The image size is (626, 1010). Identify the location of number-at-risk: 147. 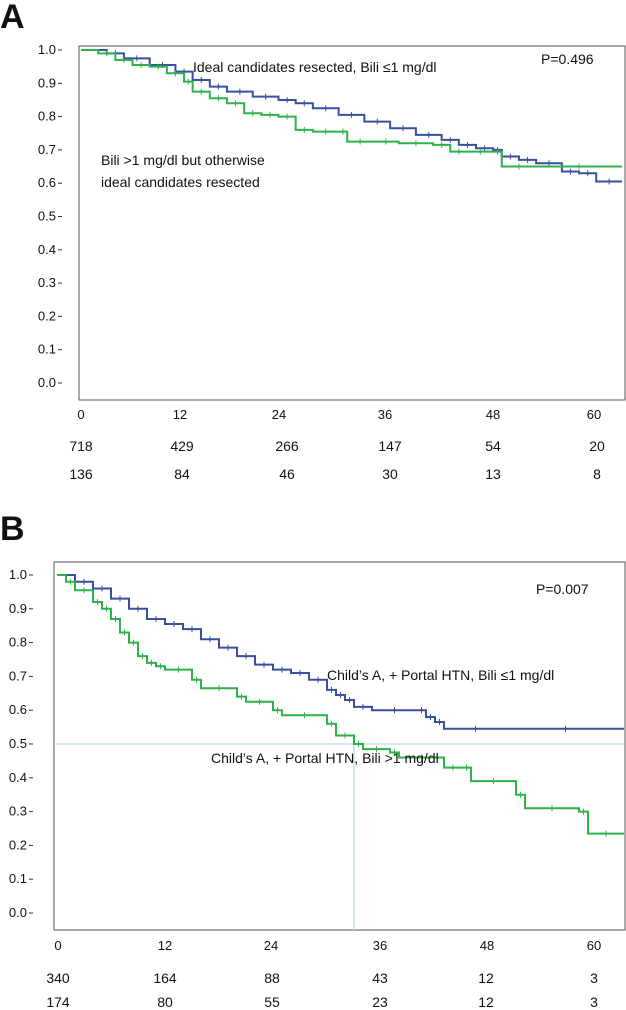
(390, 446).